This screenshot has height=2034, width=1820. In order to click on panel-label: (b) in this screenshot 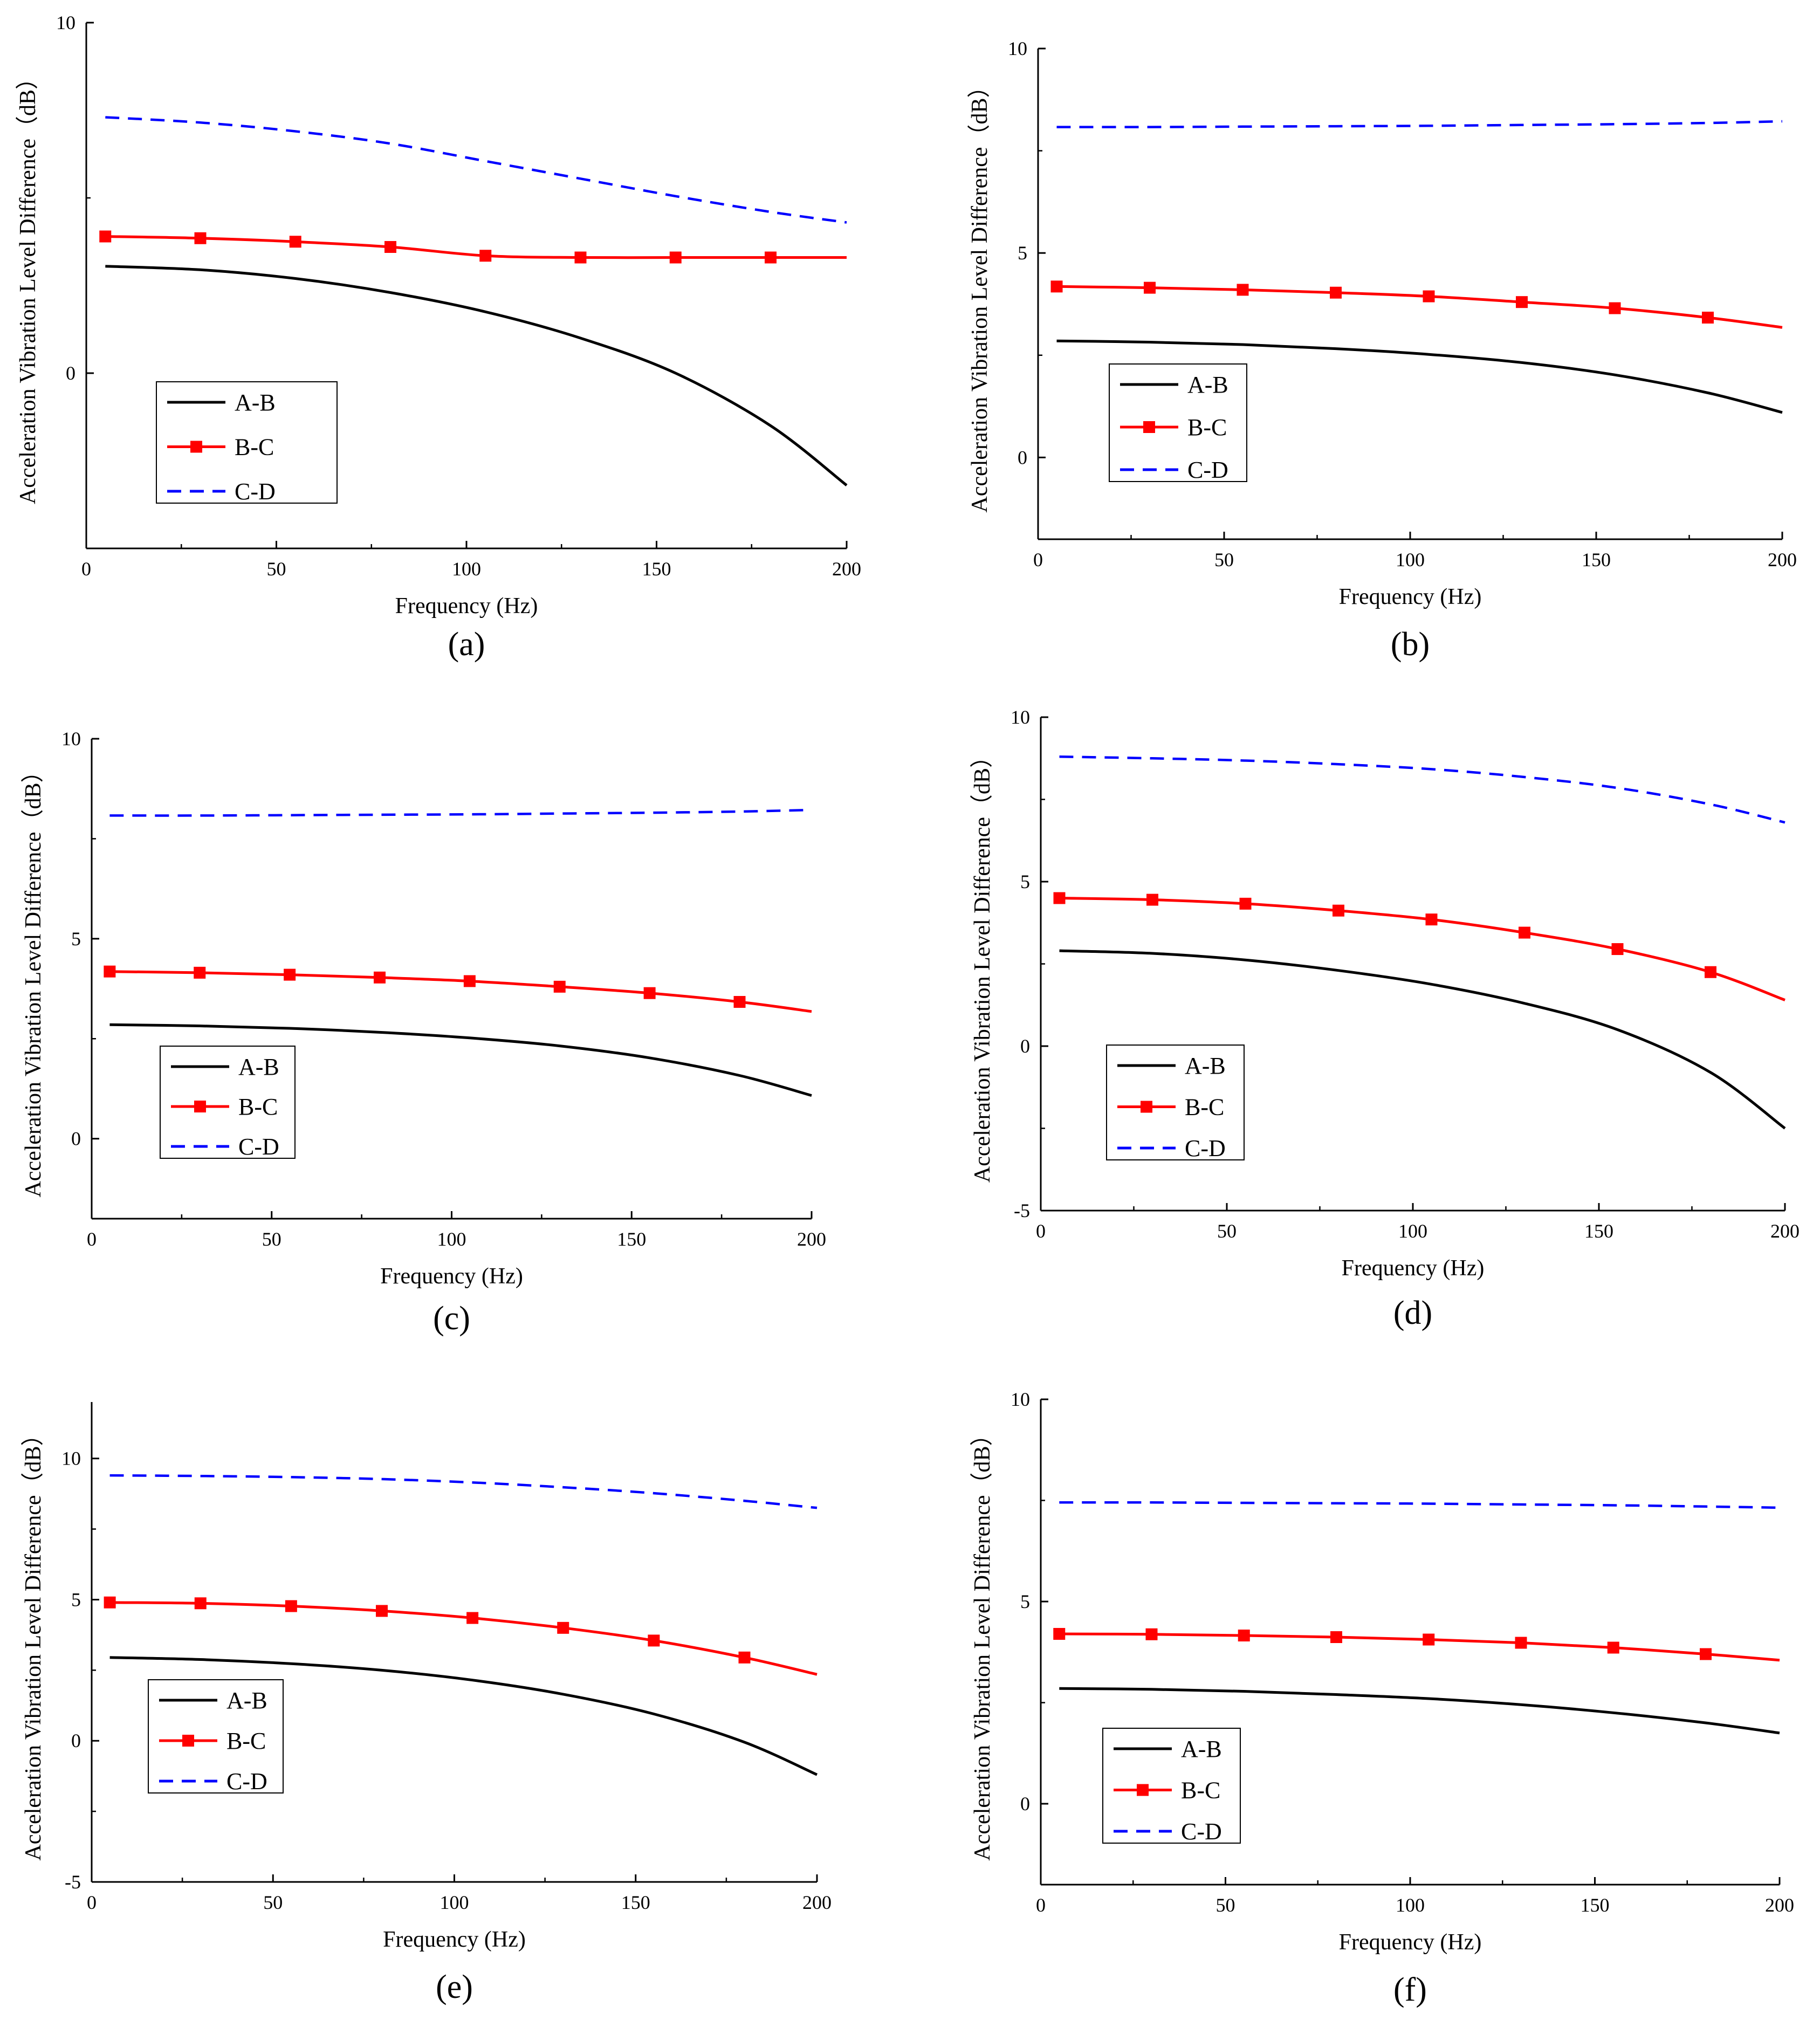, I will do `click(1410, 644)`.